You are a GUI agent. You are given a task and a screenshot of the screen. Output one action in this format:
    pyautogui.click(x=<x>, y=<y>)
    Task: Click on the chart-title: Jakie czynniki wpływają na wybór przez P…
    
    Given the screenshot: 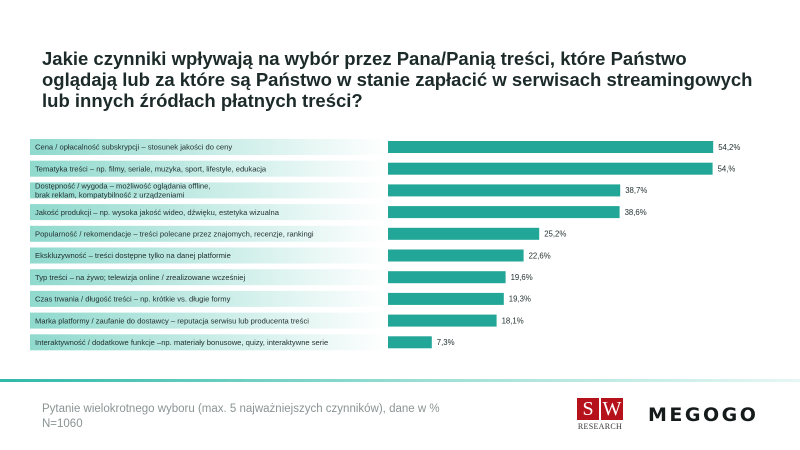 What is the action you would take?
    pyautogui.click(x=397, y=79)
    